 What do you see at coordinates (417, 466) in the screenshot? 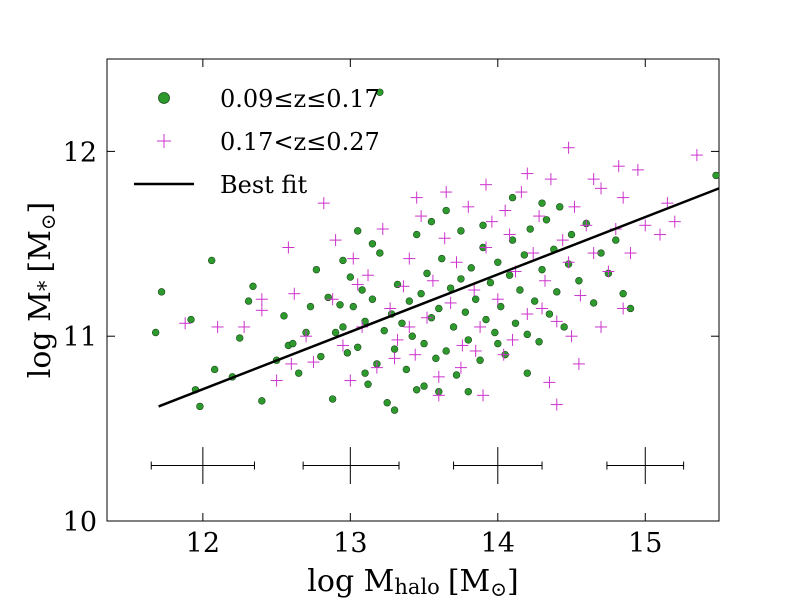
I see `error-bars` at bounding box center [417, 466].